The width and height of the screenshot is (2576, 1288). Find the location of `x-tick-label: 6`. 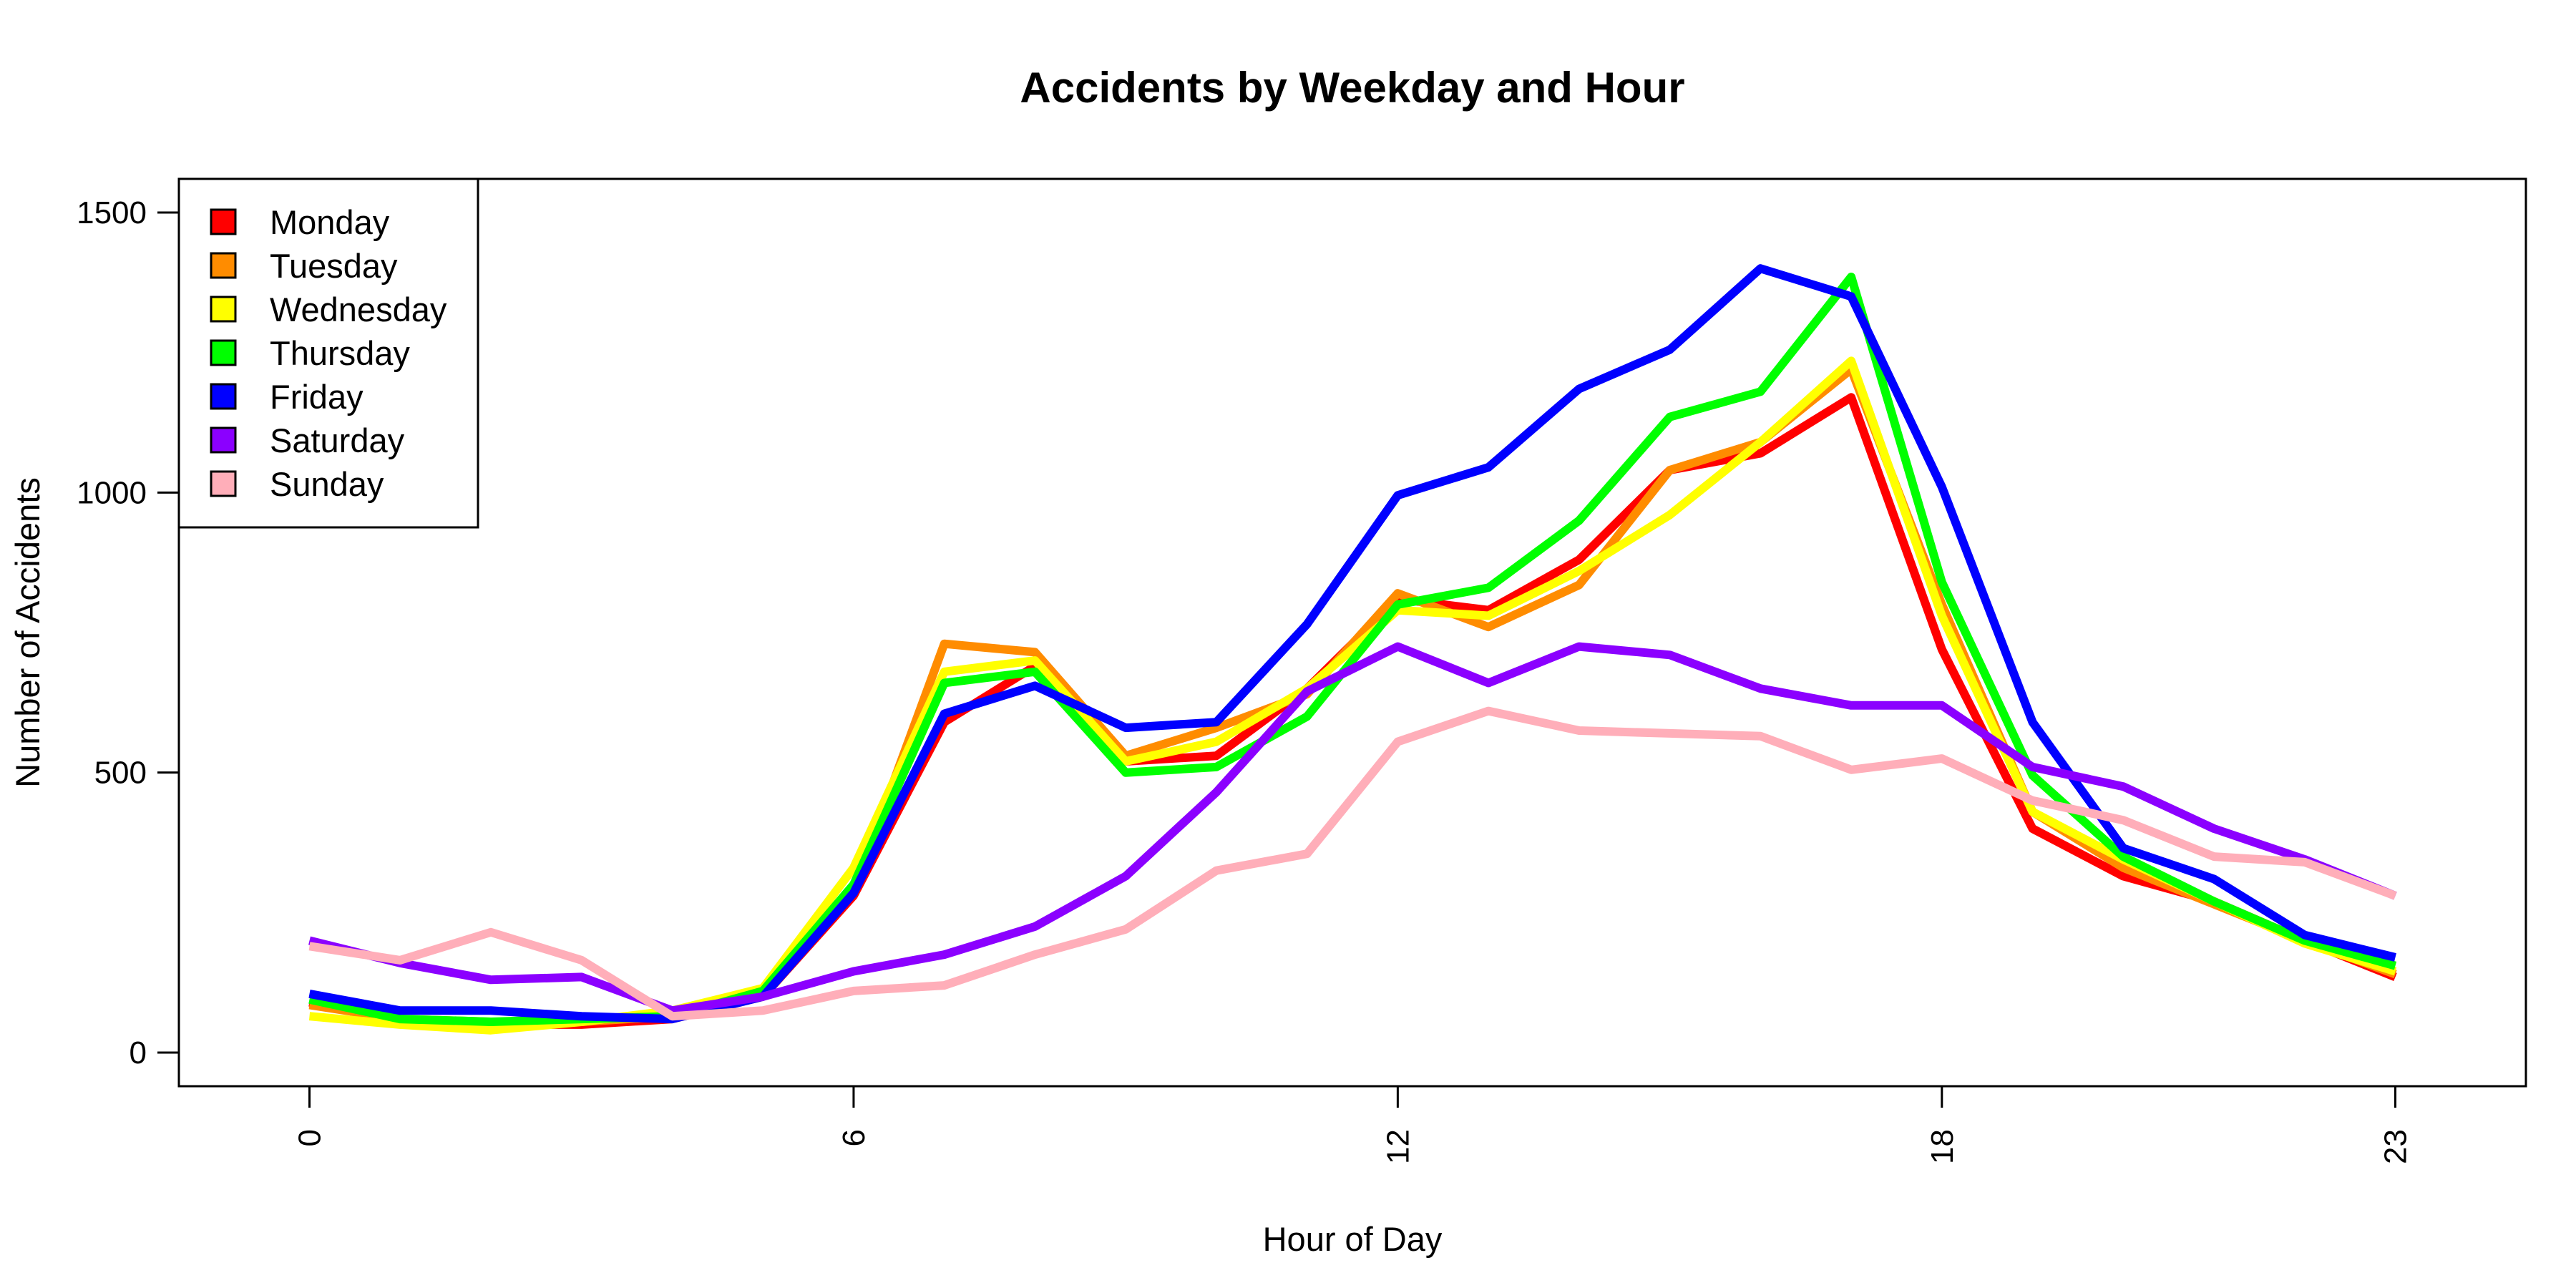

x-tick-label: 6 is located at coordinates (854, 1137).